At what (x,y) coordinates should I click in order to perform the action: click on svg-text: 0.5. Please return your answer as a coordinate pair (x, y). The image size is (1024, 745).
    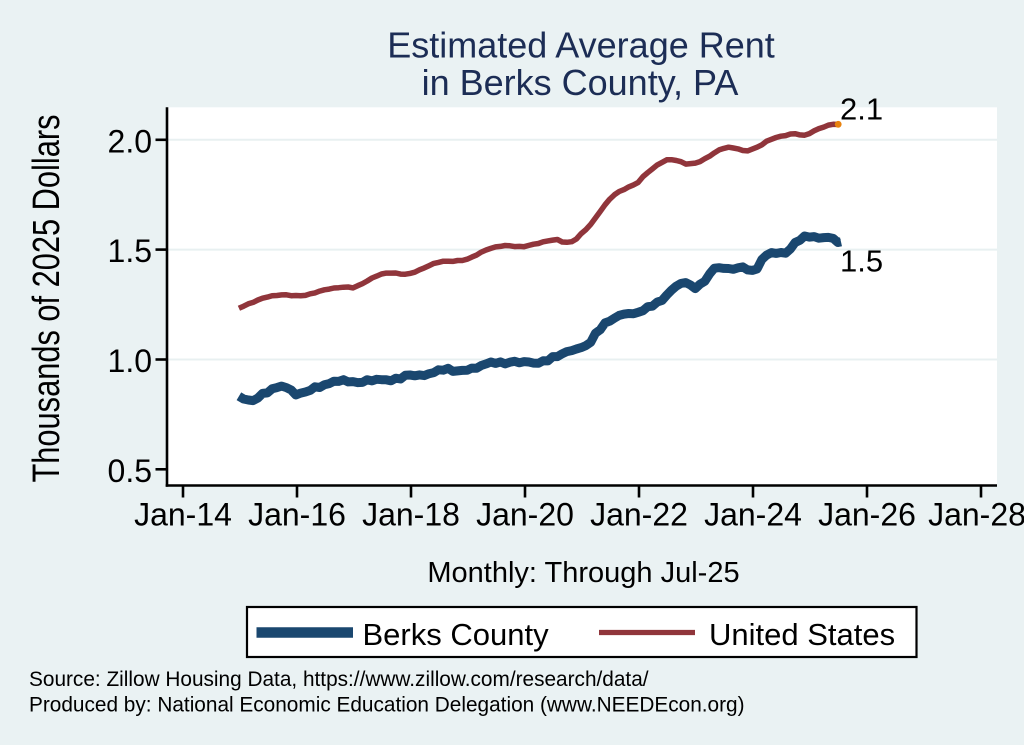
    Looking at the image, I should click on (130, 471).